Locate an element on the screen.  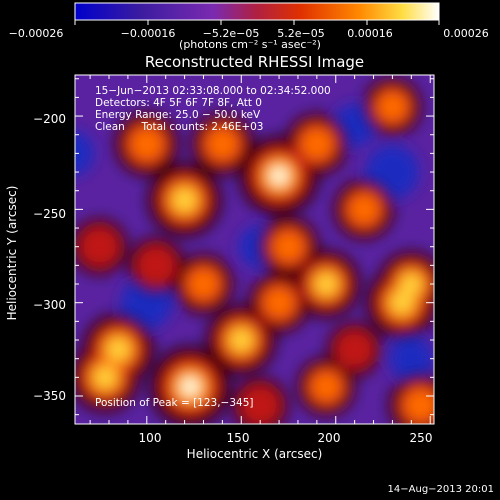
colorbar-tick: 5.2e−05 is located at coordinates (301, 33).